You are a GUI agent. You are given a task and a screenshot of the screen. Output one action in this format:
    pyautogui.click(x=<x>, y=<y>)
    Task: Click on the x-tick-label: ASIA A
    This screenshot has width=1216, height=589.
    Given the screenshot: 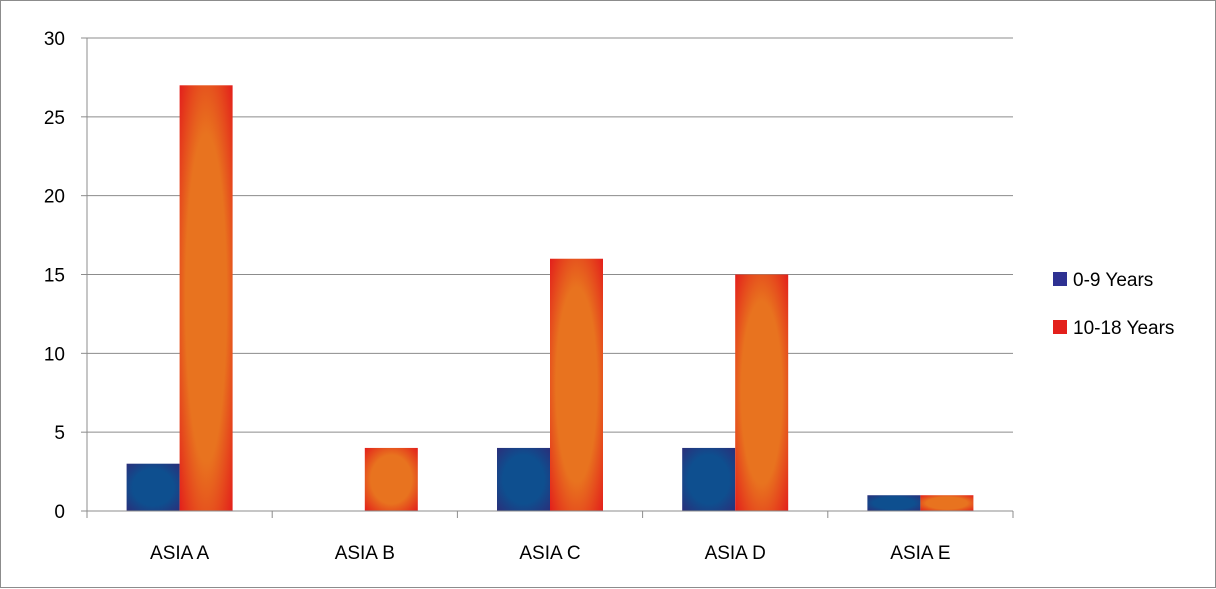 What is the action you would take?
    pyautogui.click(x=179, y=553)
    